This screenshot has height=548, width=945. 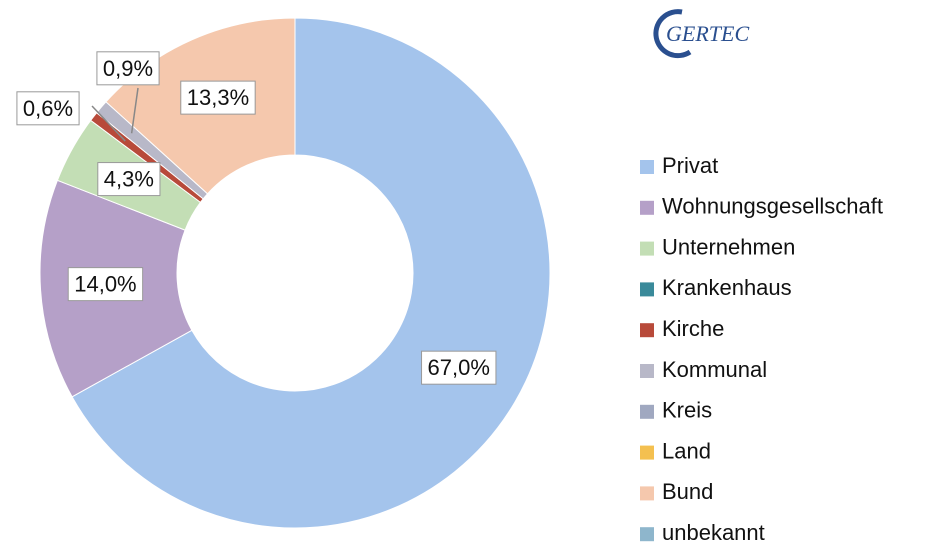 What do you see at coordinates (772, 206) in the screenshot?
I see `legend-label: Wohnungsgesellschaft` at bounding box center [772, 206].